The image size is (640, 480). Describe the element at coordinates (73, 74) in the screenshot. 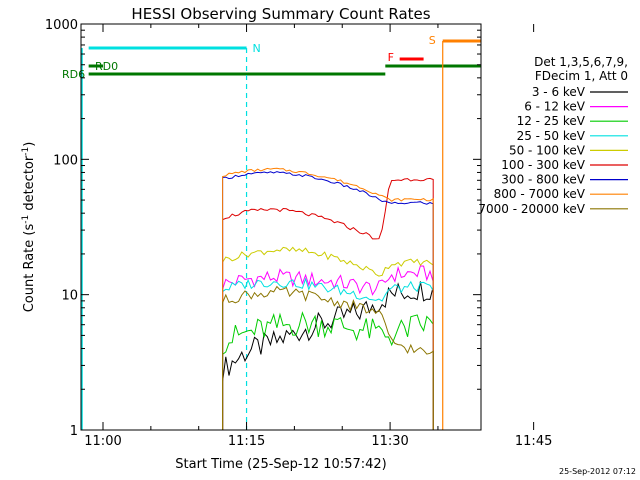

I see `rd6-flag-label: RD6` at that location.